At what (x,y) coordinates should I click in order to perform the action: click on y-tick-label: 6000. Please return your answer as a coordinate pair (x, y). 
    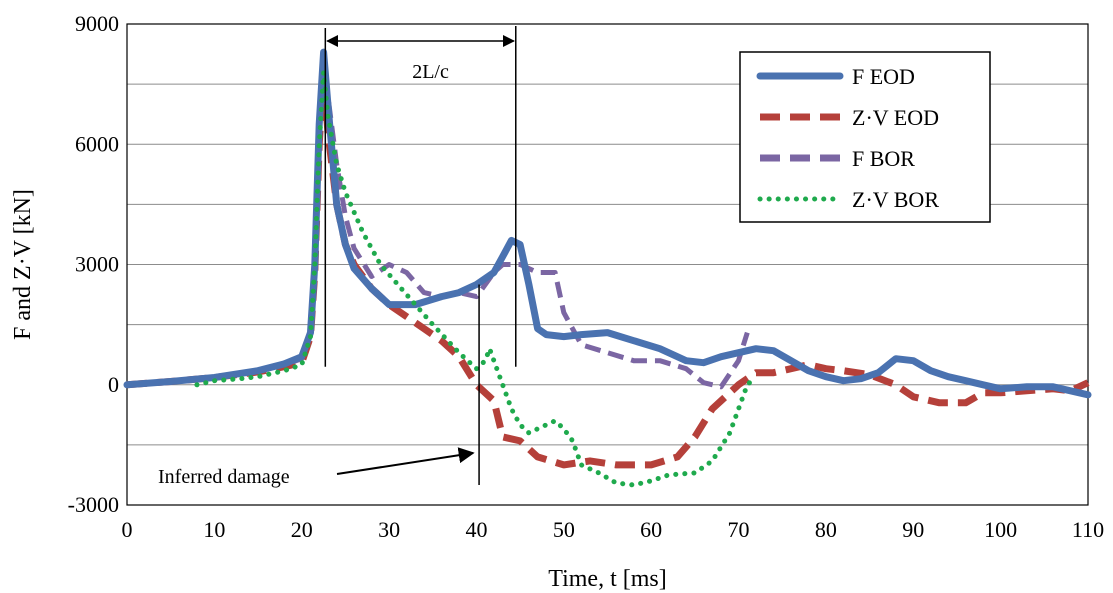
    Looking at the image, I should click on (97, 143).